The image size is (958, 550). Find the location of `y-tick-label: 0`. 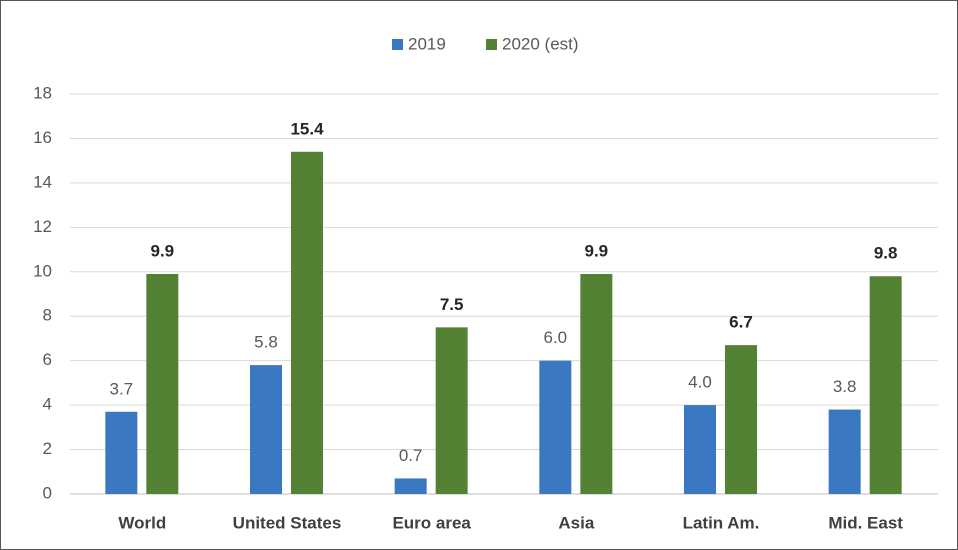

y-tick-label: 0 is located at coordinates (47, 492).